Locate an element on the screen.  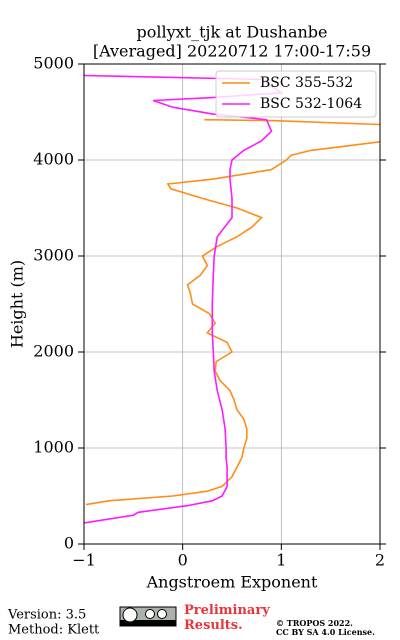
preliminary: Preliminary Results. is located at coordinates (227, 618).